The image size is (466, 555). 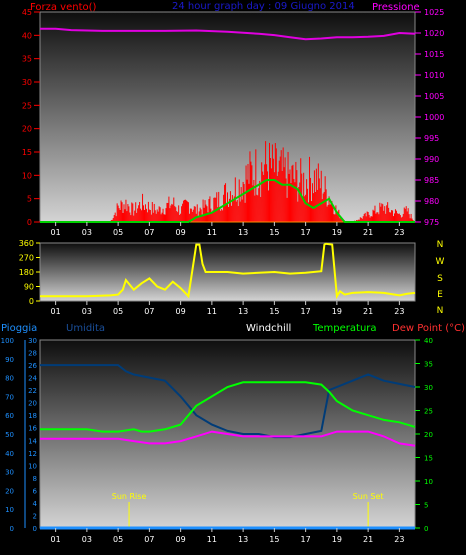 What do you see at coordinates (7, 341) in the screenshot?
I see `rain-y-tick-label: 100` at bounding box center [7, 341].